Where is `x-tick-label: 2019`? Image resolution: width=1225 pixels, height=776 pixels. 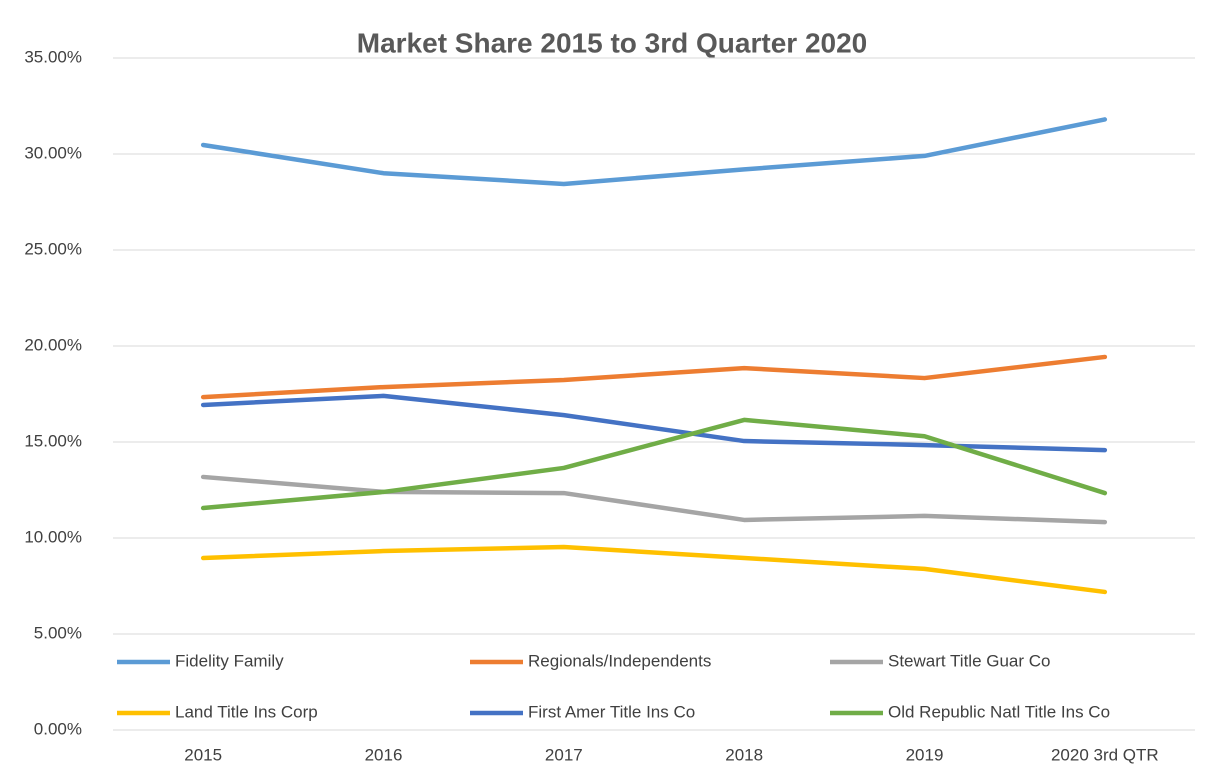 x-tick-label: 2019 is located at coordinates (925, 754).